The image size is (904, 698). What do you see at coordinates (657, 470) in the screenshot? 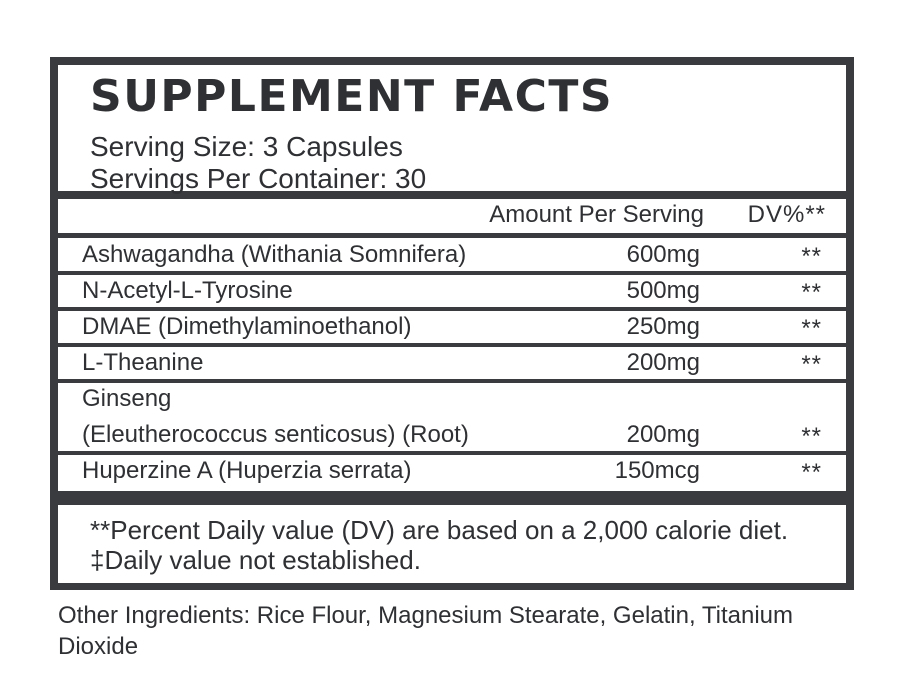
I see `ingredient-amount: 150mcg` at bounding box center [657, 470].